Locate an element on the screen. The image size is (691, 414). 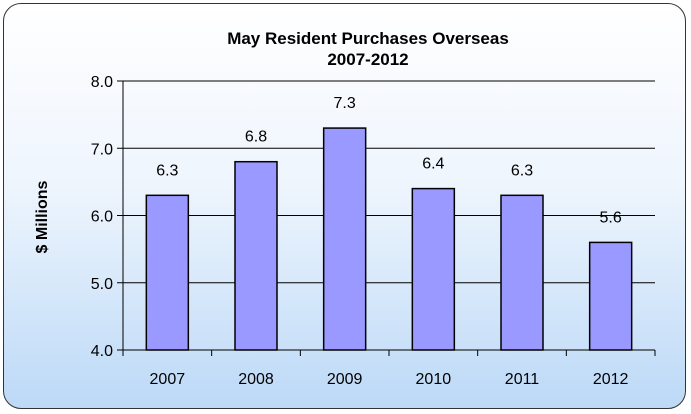
data-label-2008: 6.8 is located at coordinates (256, 137).